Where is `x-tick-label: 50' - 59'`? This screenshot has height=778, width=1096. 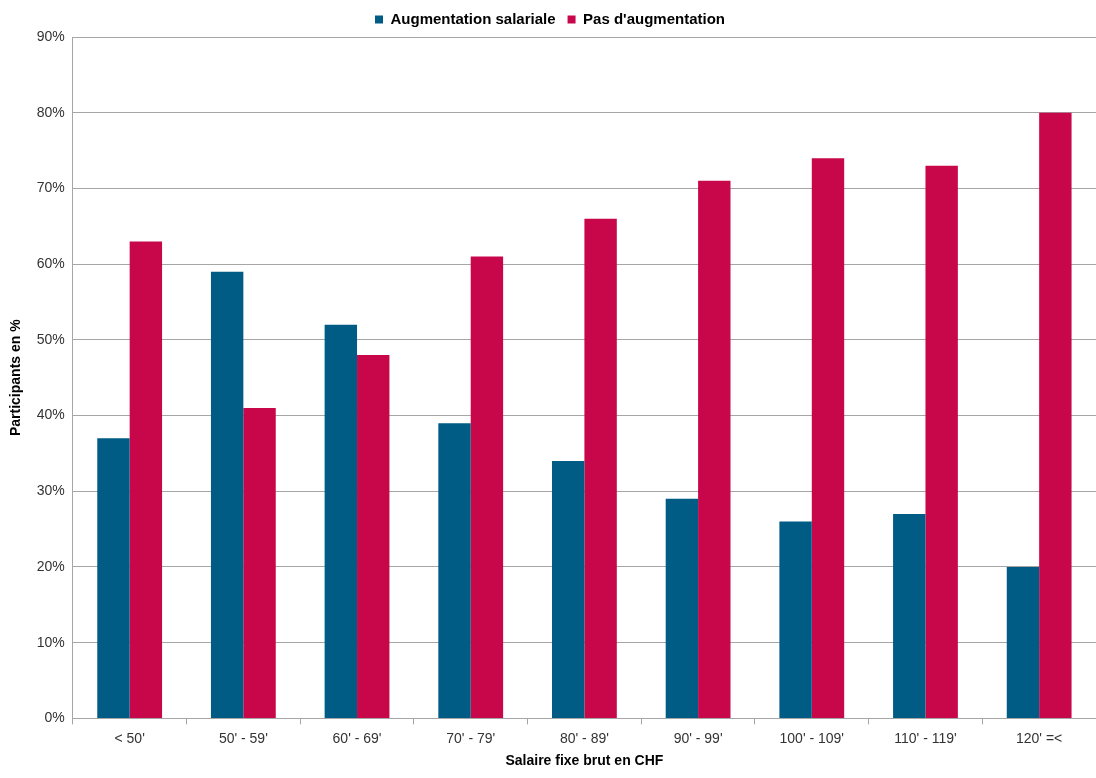 x-tick-label: 50' - 59' is located at coordinates (243, 737).